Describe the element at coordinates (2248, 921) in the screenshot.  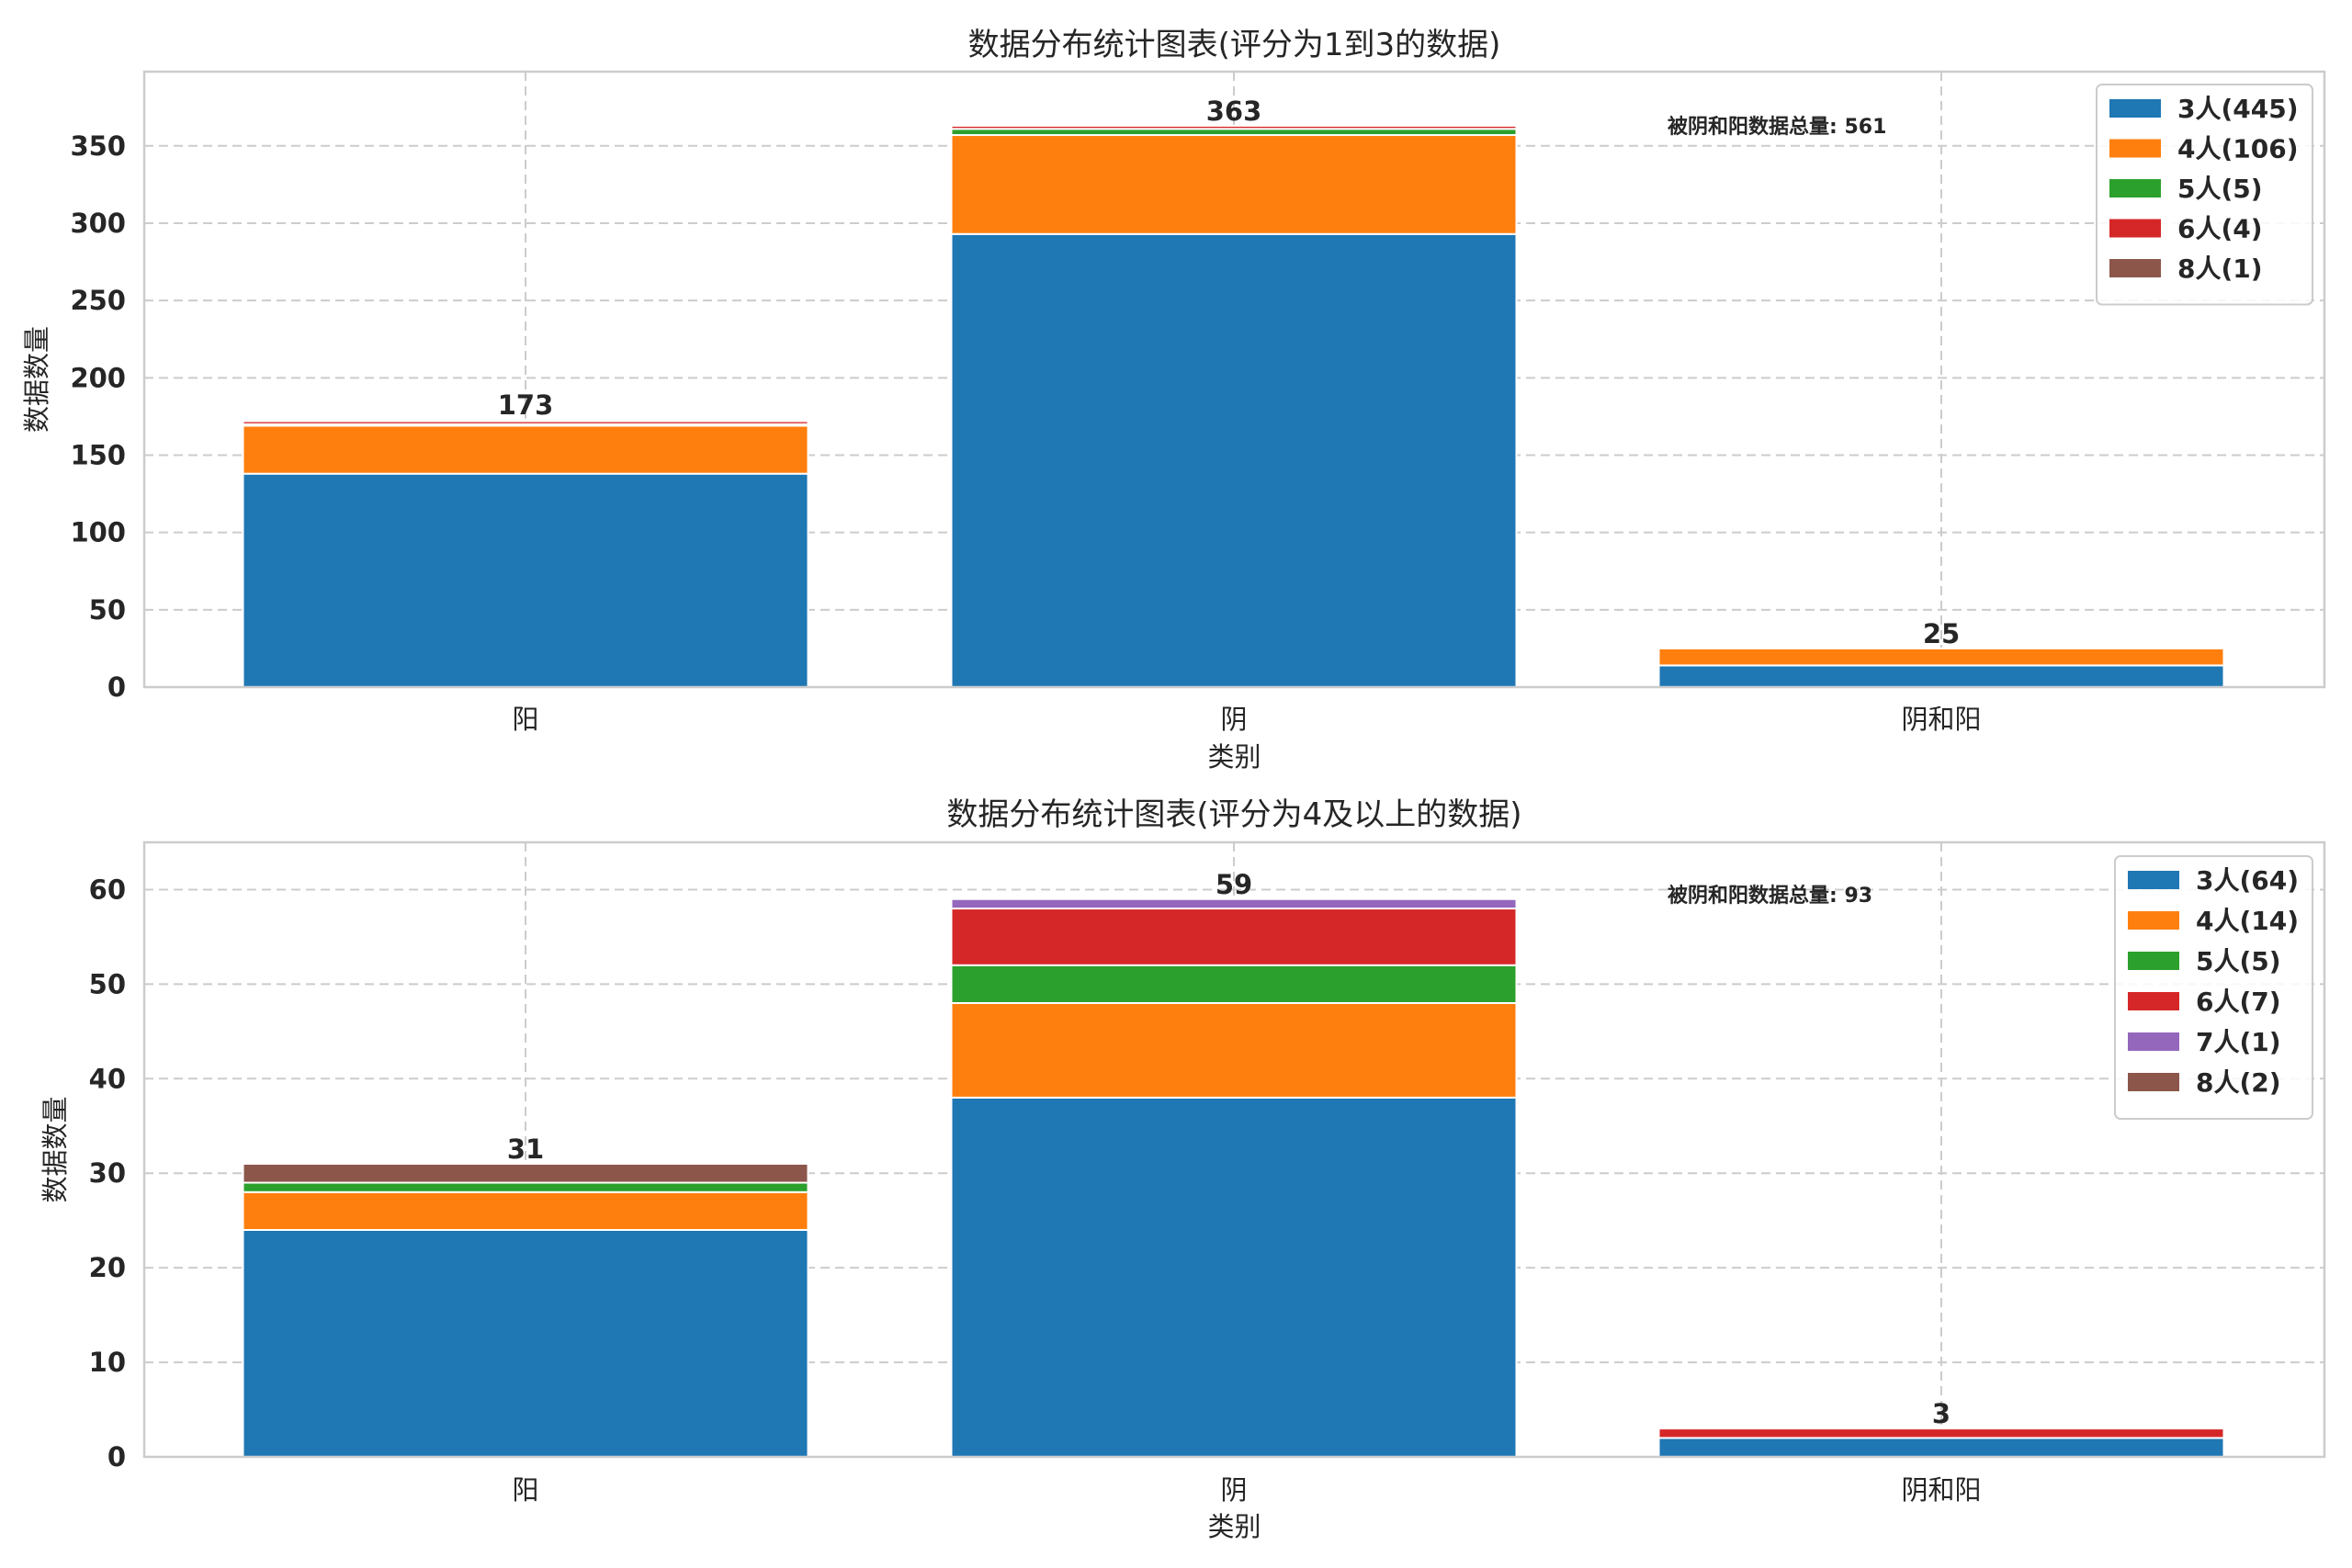
I see `legend-label: 4人(14)` at that location.